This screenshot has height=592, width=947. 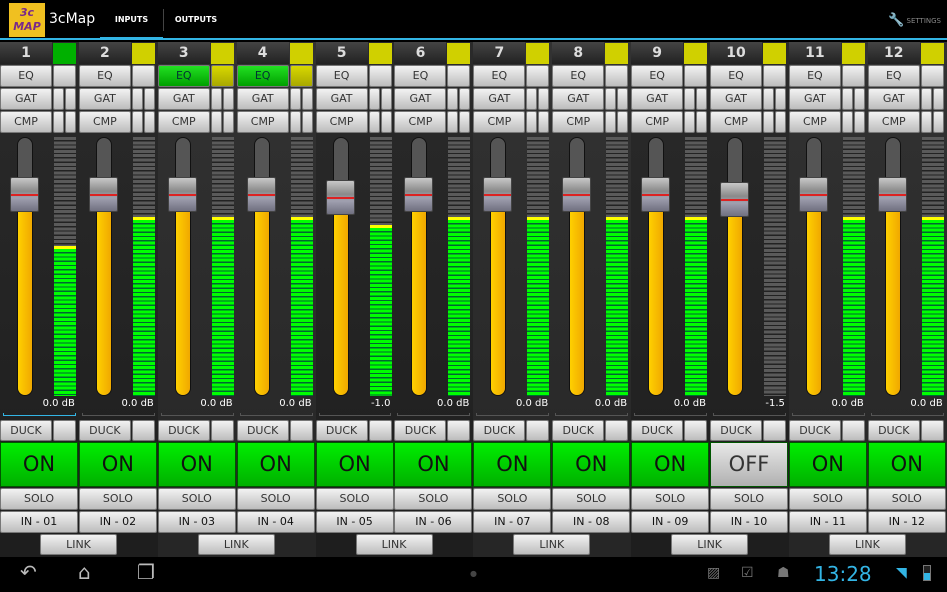 What do you see at coordinates (512, 522) in the screenshot?
I see `channel-name: IN - 07` at bounding box center [512, 522].